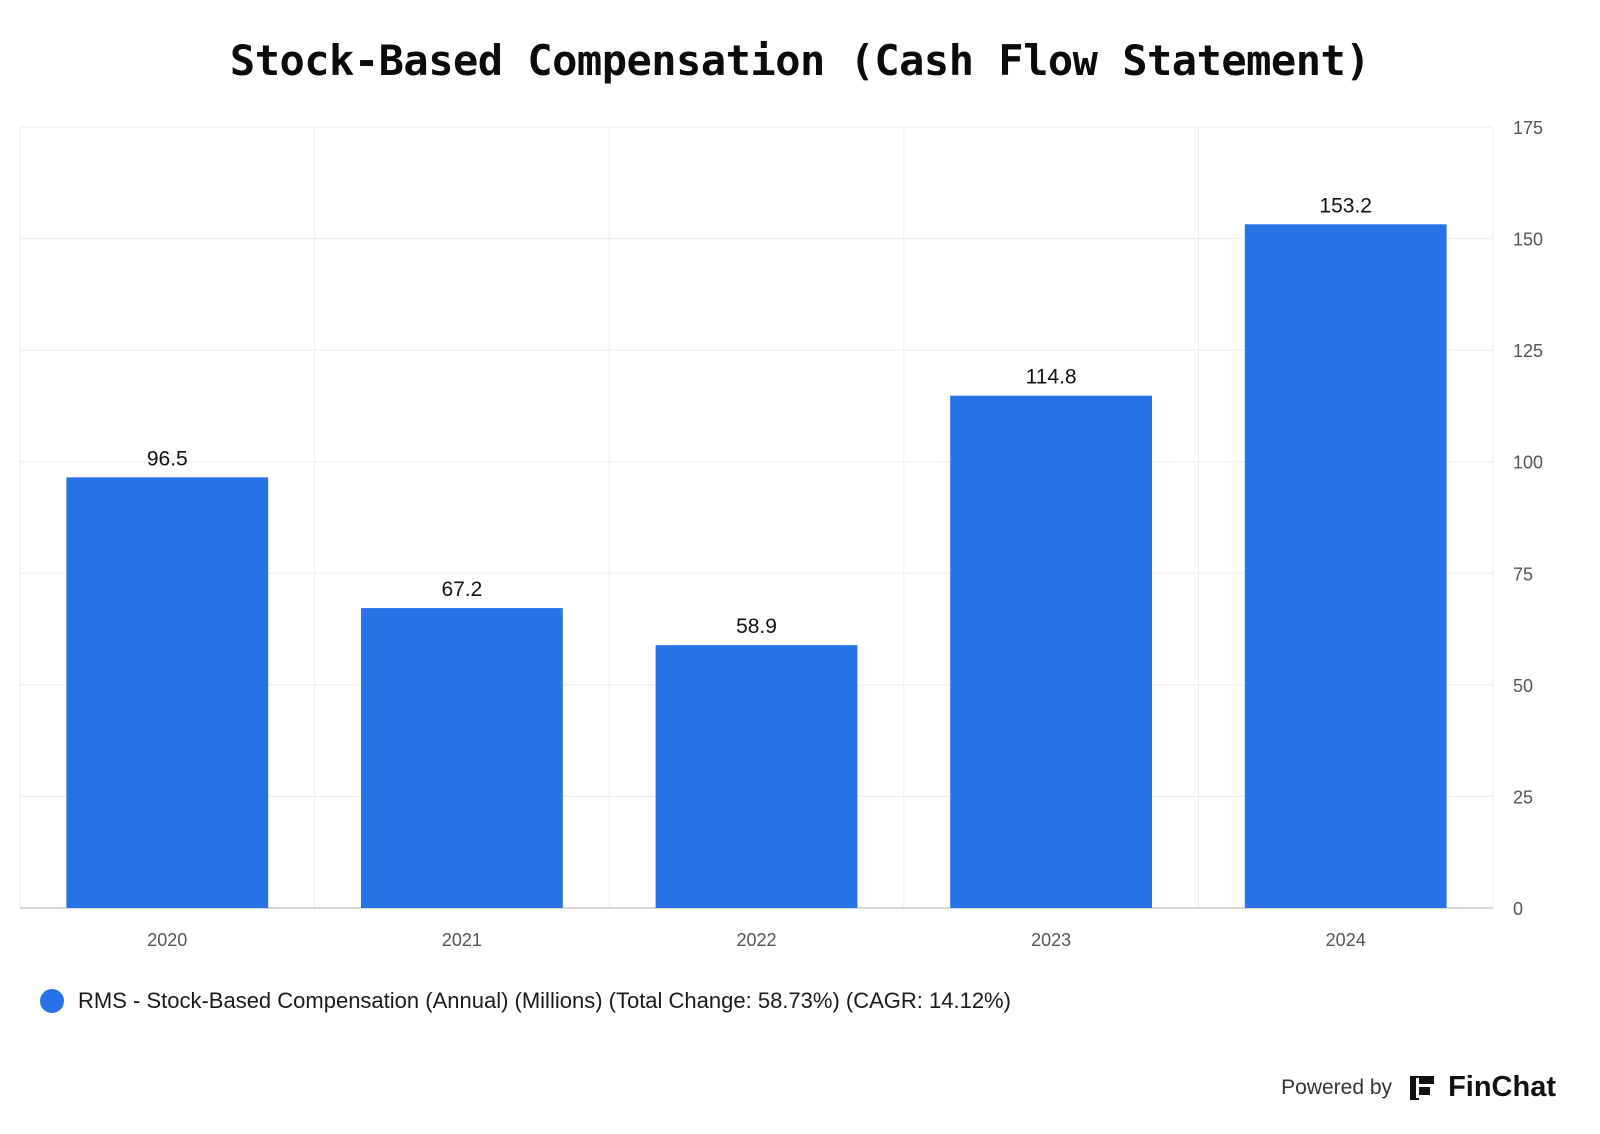  I want to click on footer: Powered by FinChat, so click(1418, 1087).